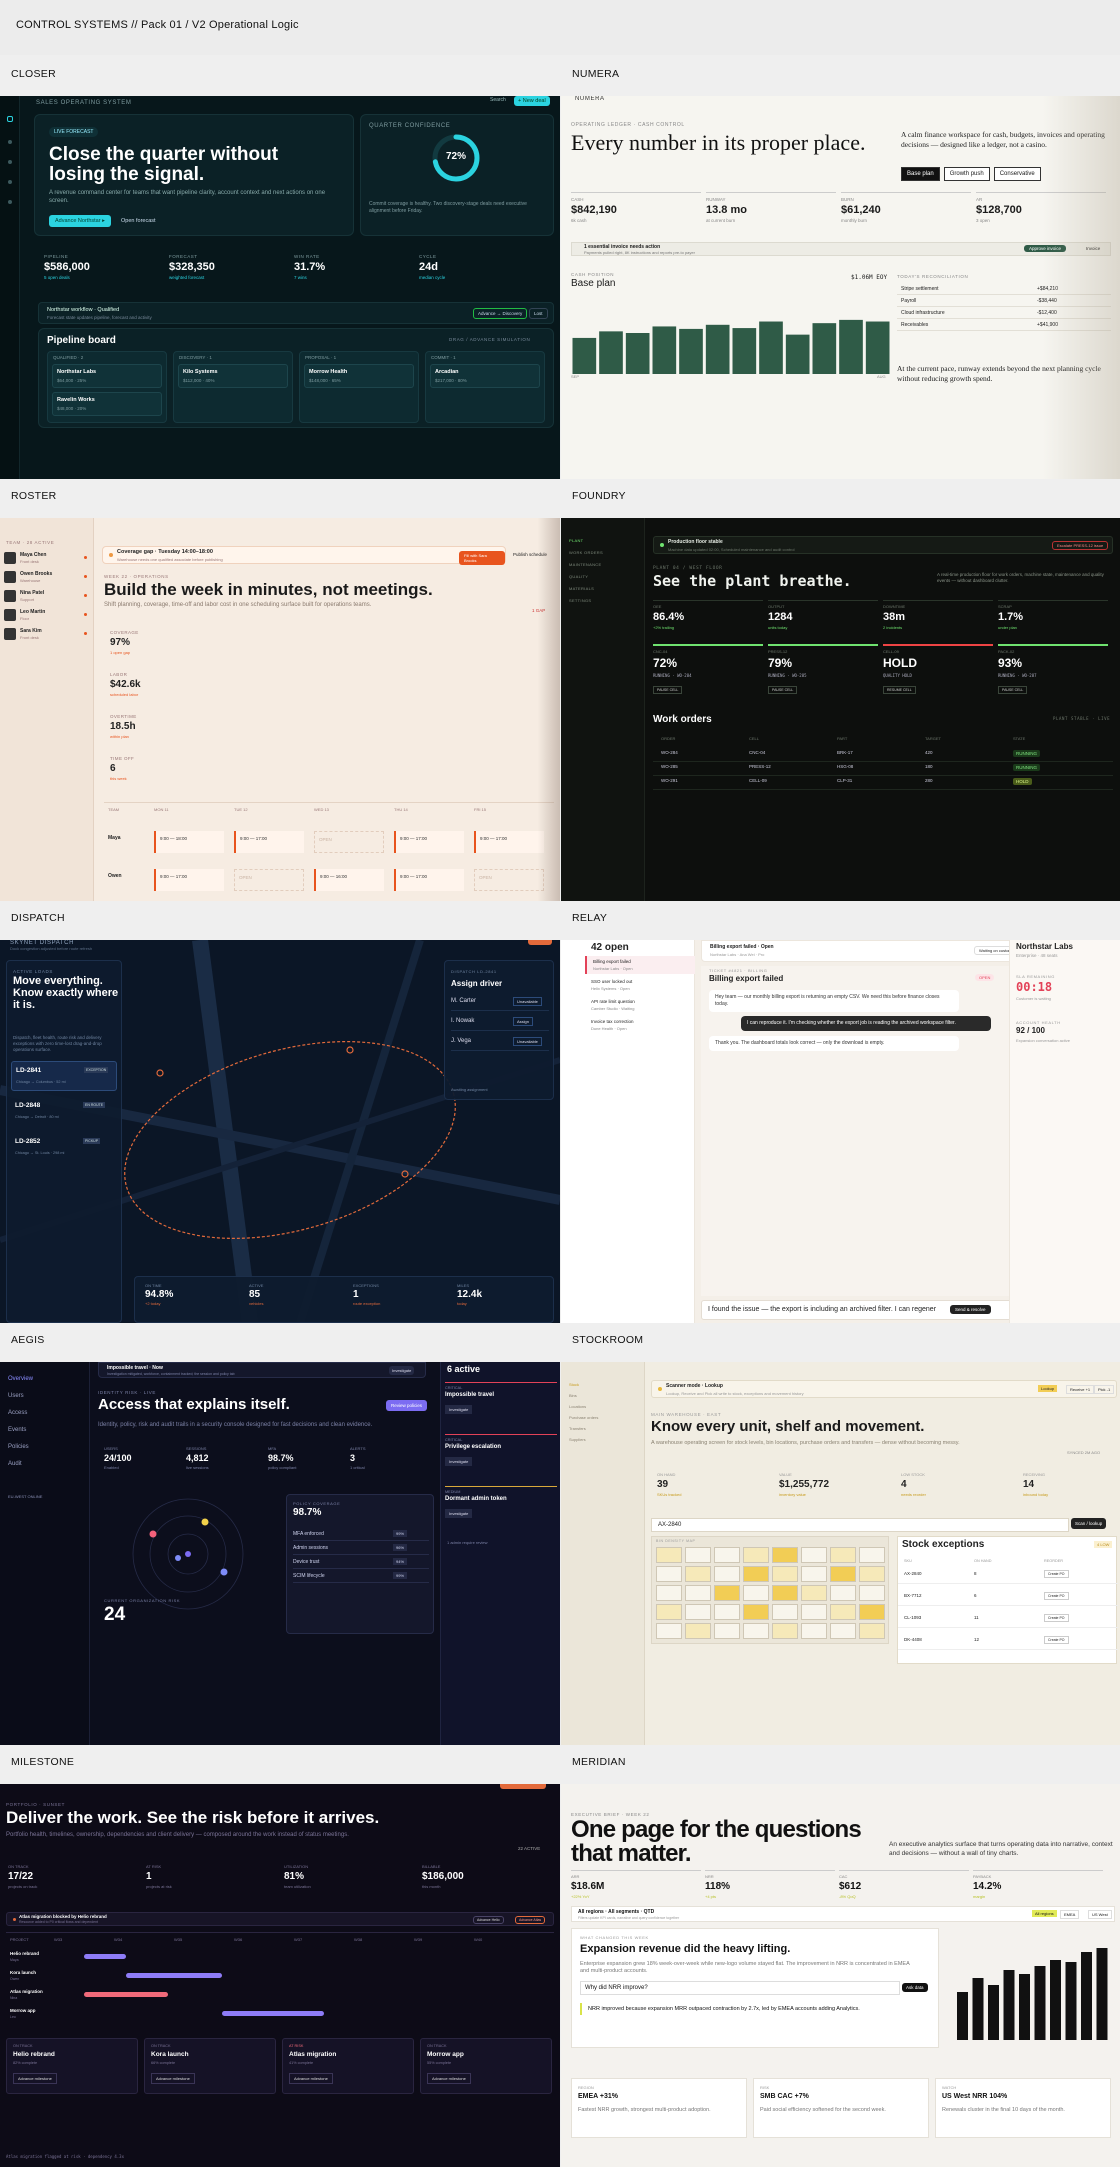  What do you see at coordinates (47, 596) in the screenshot?
I see `person-row: Nina Patel Support` at bounding box center [47, 596].